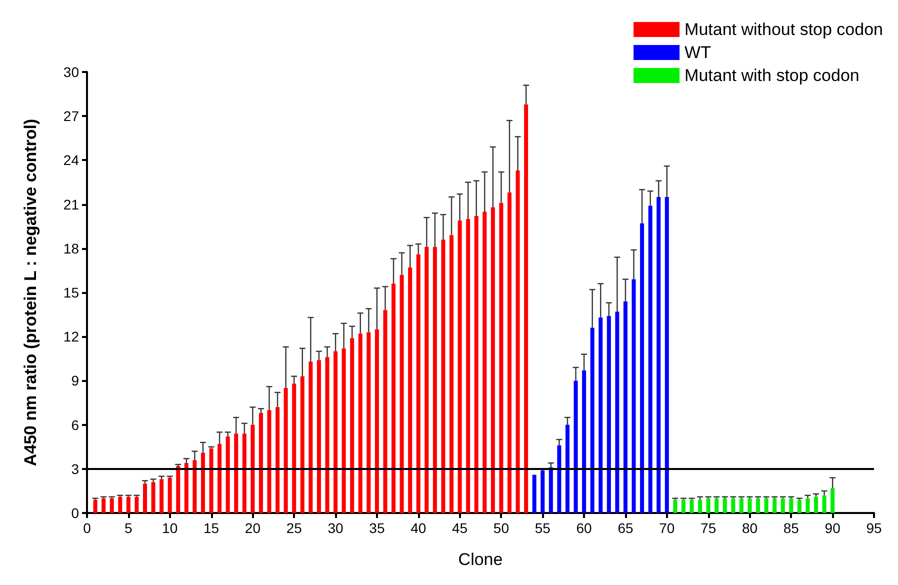 This screenshot has width=898, height=585. I want to click on x-axis-title: Clone, so click(480, 559).